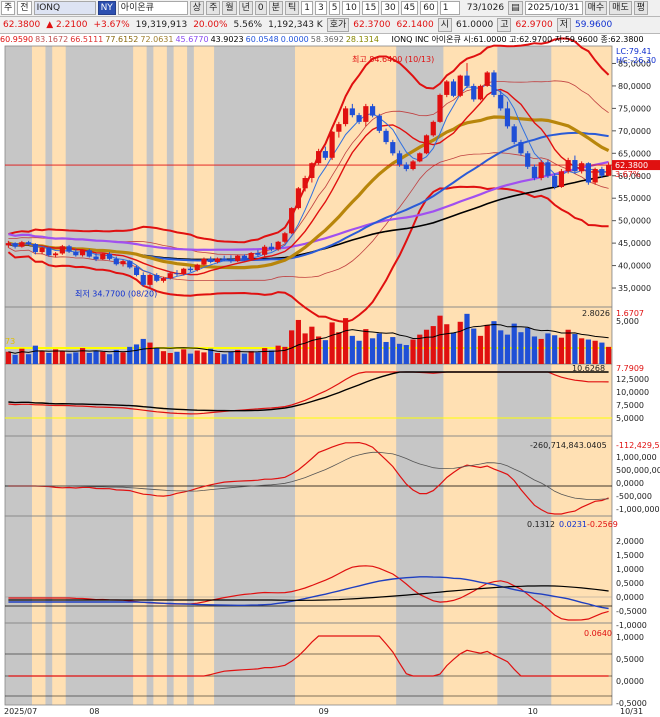 The height and width of the screenshot is (717, 660). Describe the element at coordinates (634, 86) in the screenshot. I see `price-axis-label: 80,0000` at that location.